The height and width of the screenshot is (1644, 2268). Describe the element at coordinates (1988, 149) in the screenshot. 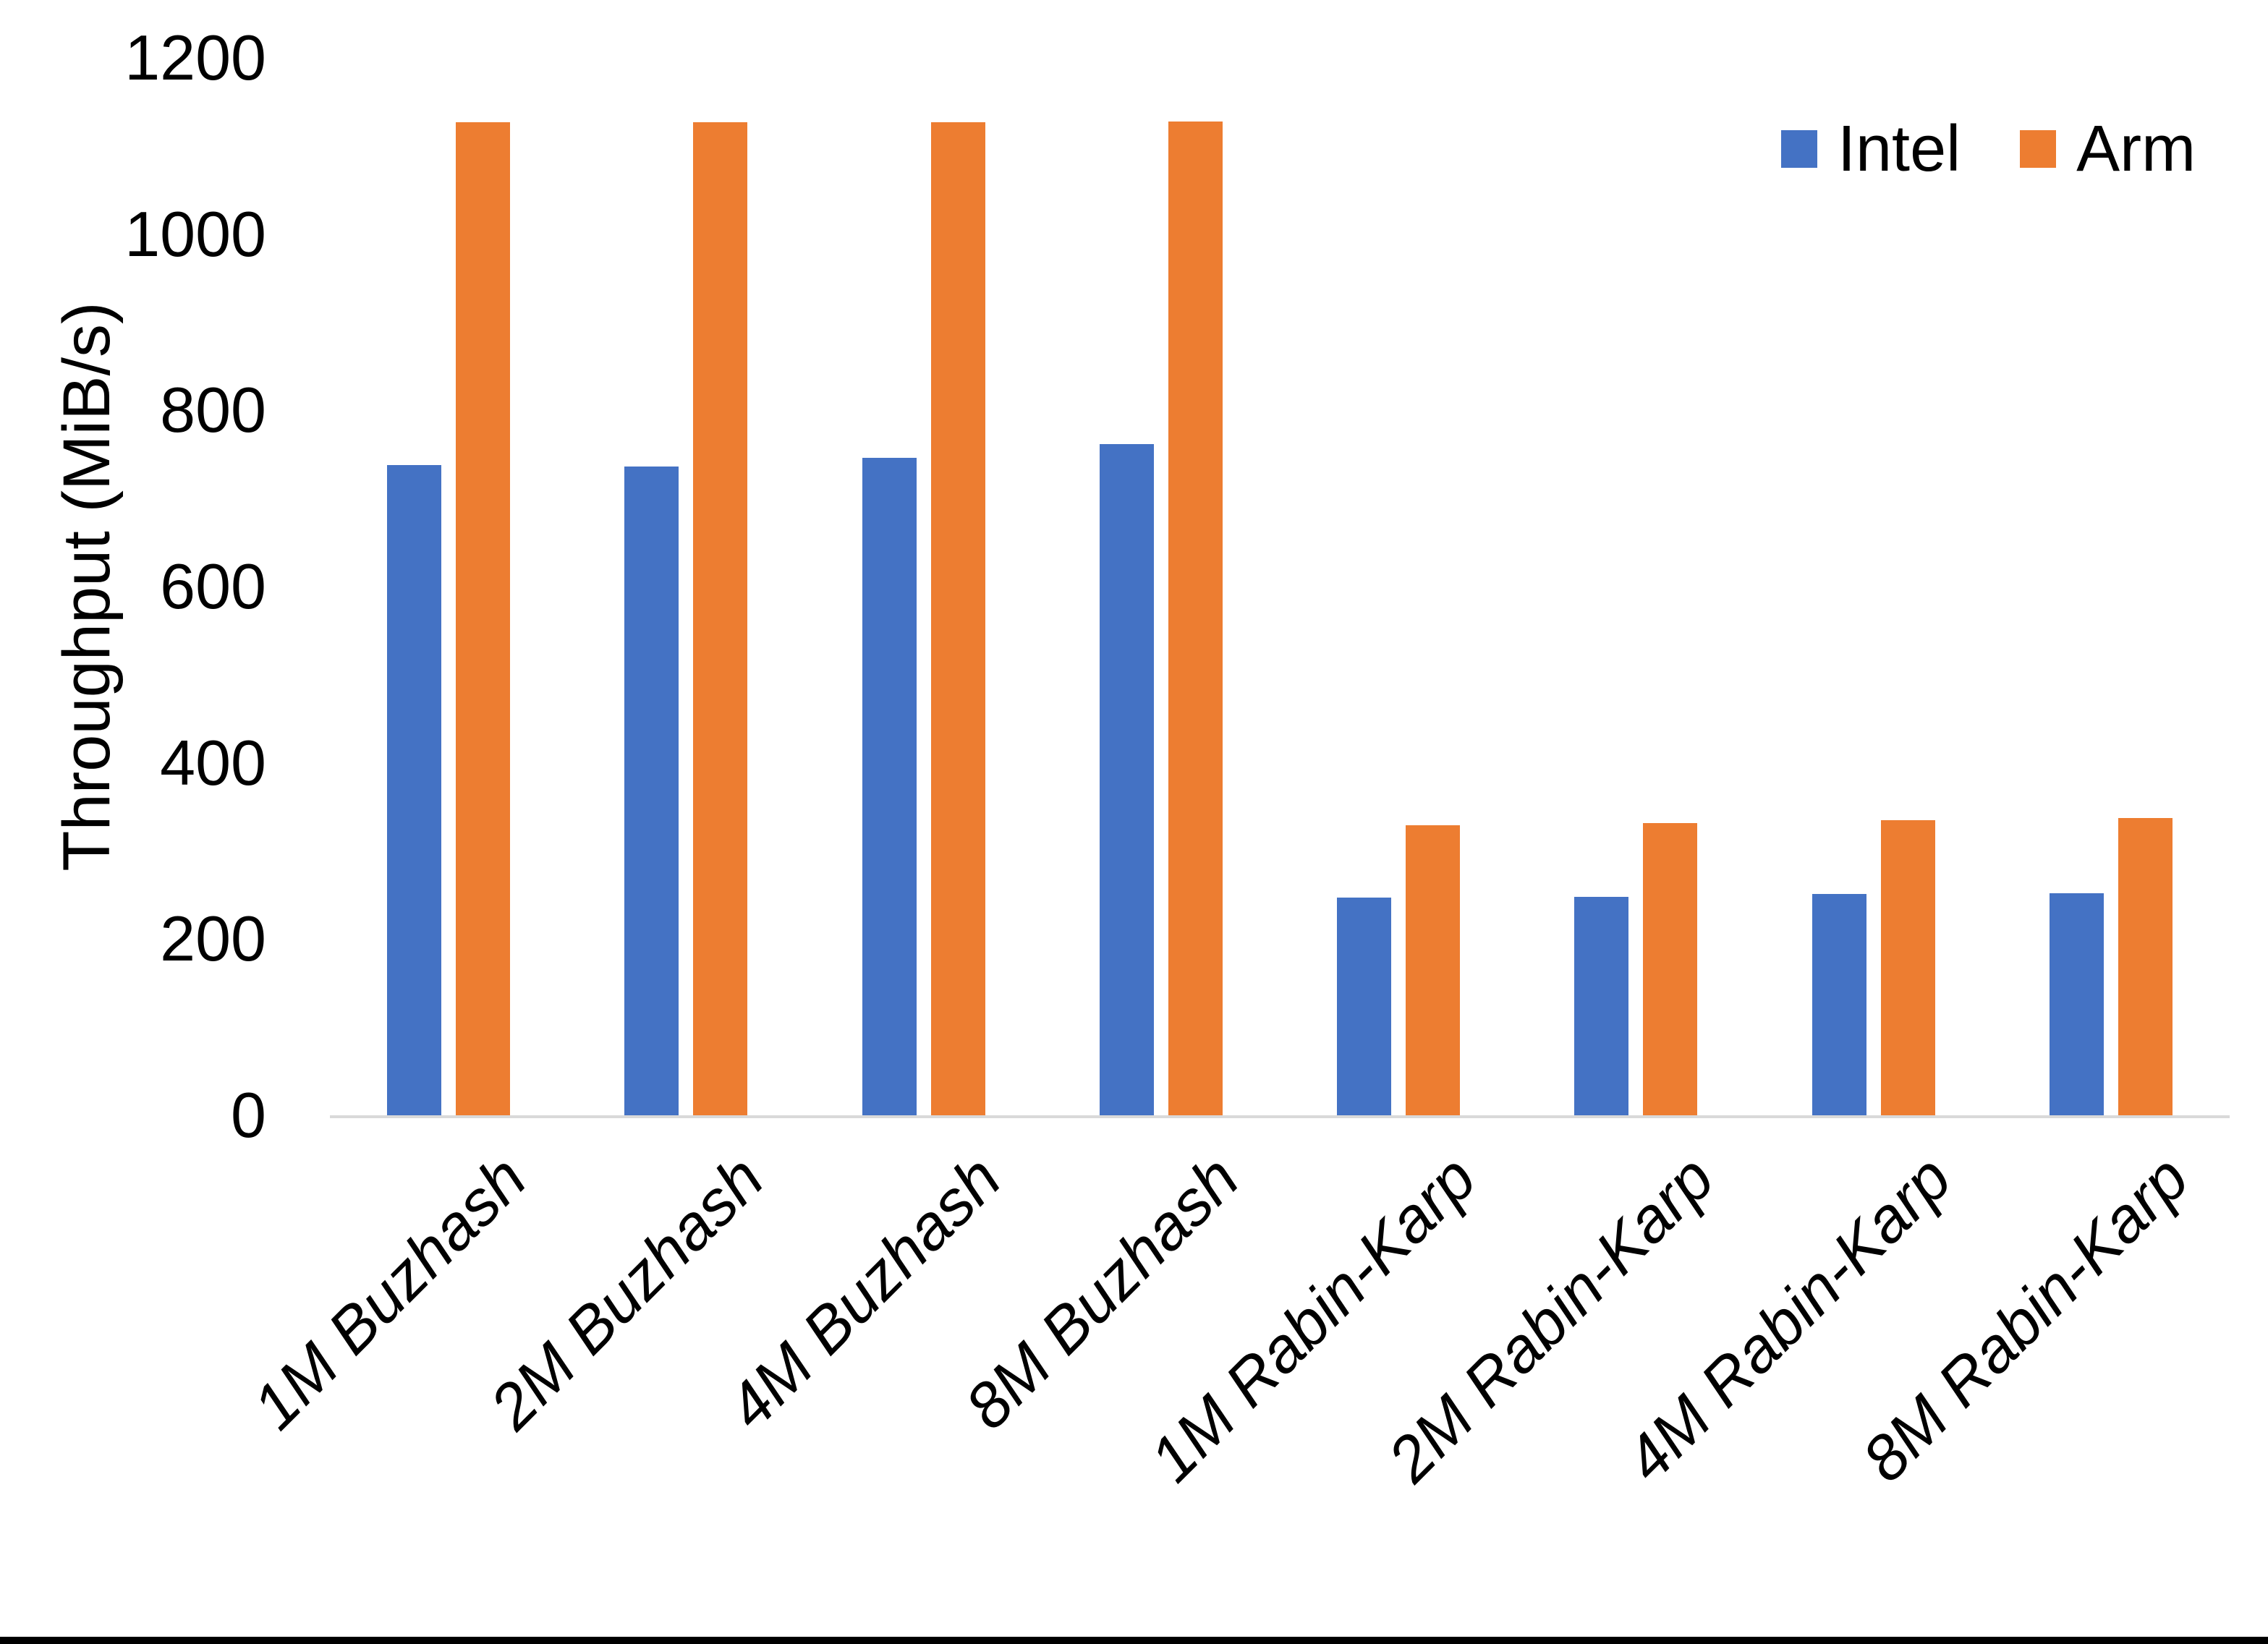

I see `legend: Intel Arm` at that location.